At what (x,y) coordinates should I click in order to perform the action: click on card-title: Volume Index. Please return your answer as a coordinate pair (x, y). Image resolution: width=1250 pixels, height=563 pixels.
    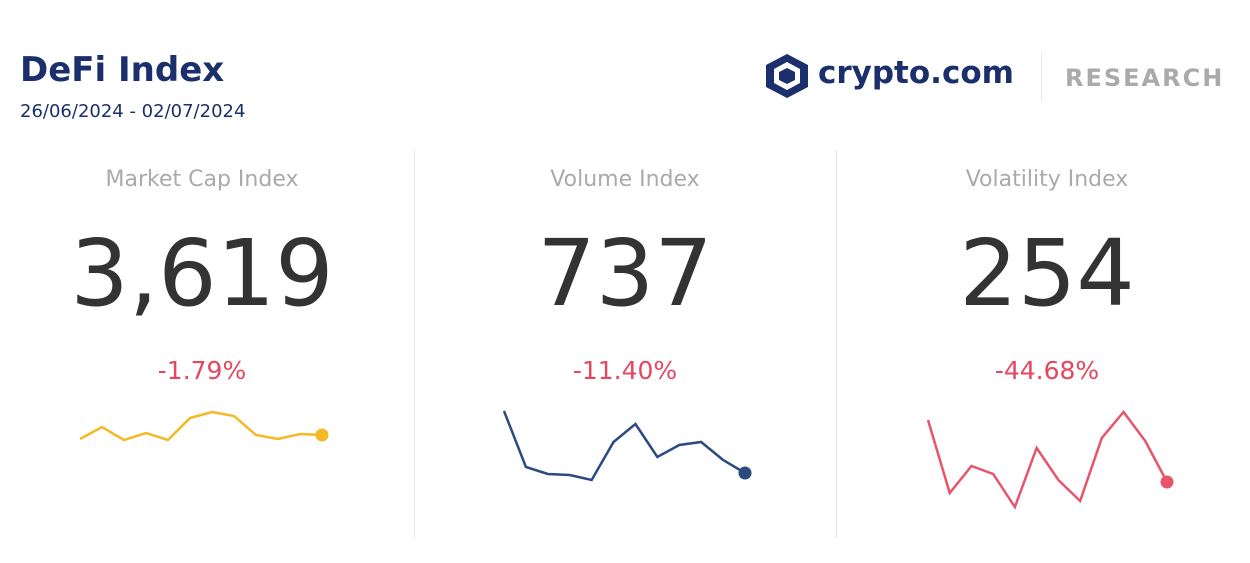
    Looking at the image, I should click on (624, 179).